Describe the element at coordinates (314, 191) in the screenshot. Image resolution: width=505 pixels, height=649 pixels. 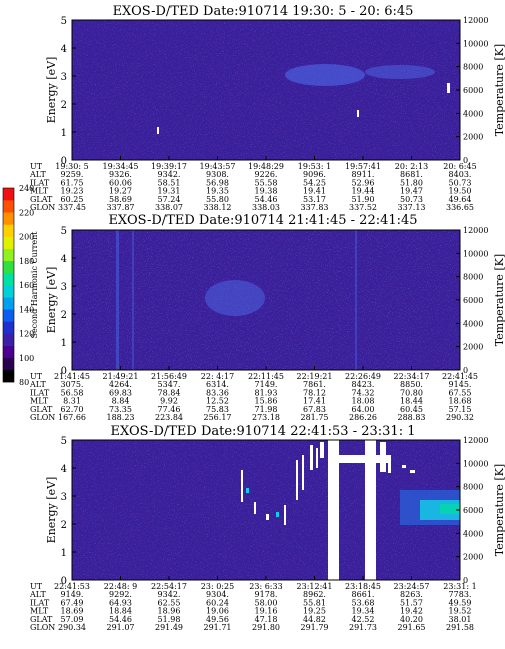
I see `ephemeris-value: 19.41` at that location.